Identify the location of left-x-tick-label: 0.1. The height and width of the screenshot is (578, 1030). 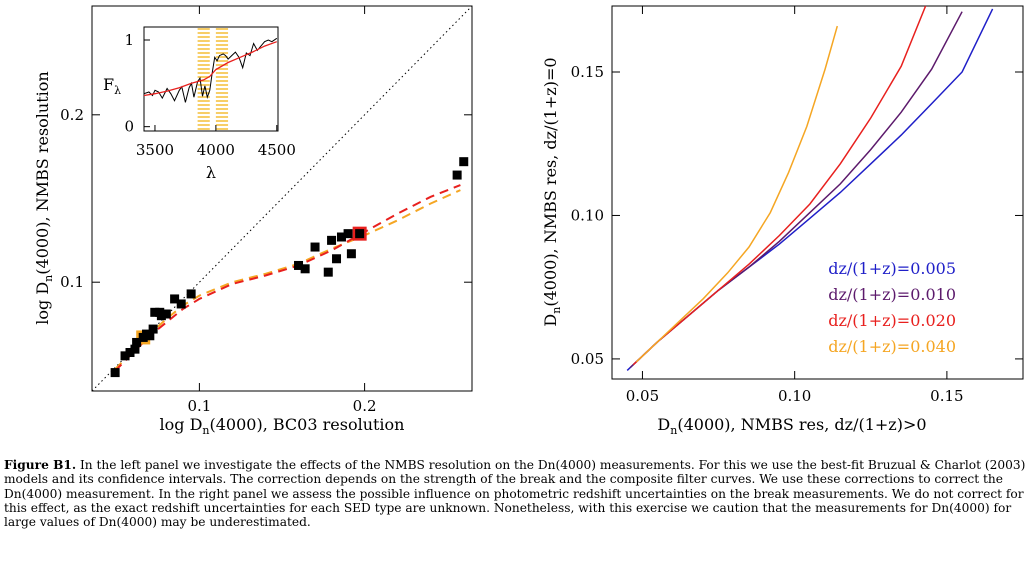
(199, 406).